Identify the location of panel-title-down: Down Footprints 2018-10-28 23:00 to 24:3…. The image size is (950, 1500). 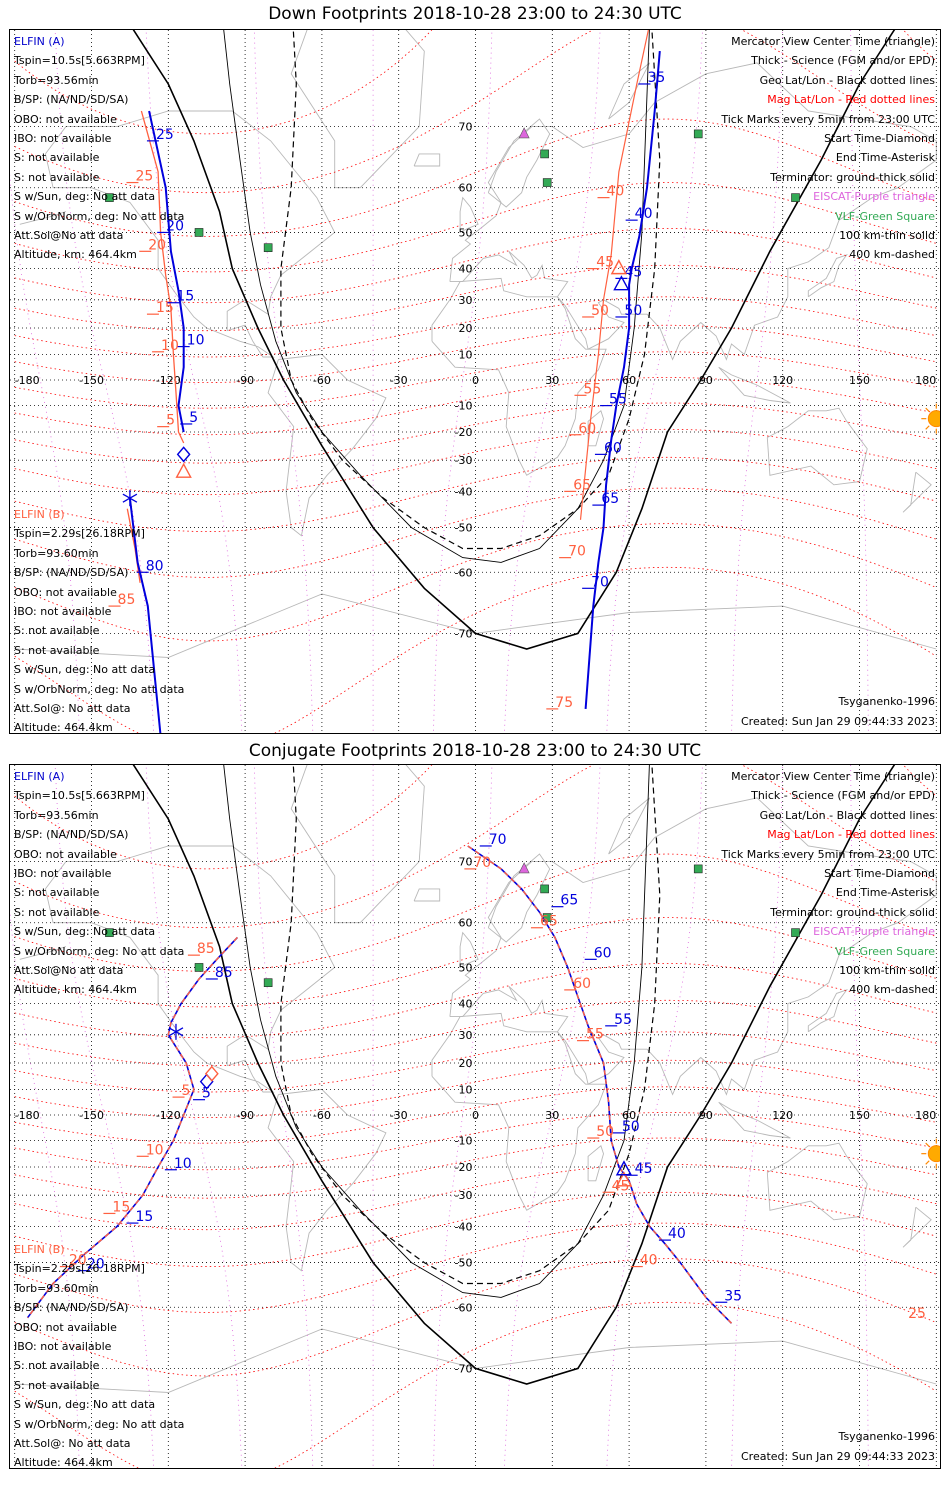
(475, 14).